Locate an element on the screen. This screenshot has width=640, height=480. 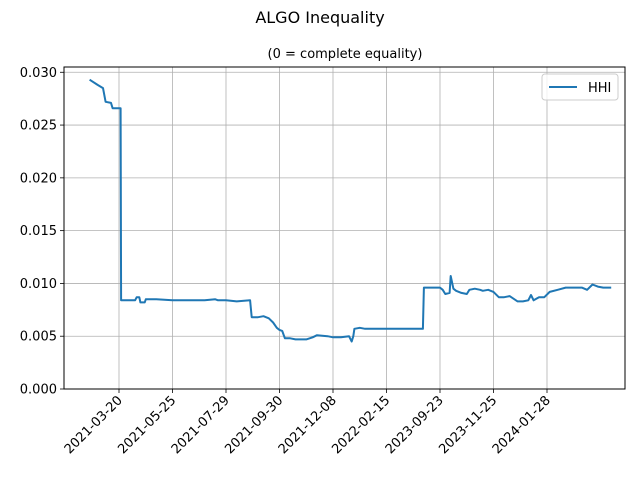
y-tick-label: 0.025 is located at coordinates (38, 126).